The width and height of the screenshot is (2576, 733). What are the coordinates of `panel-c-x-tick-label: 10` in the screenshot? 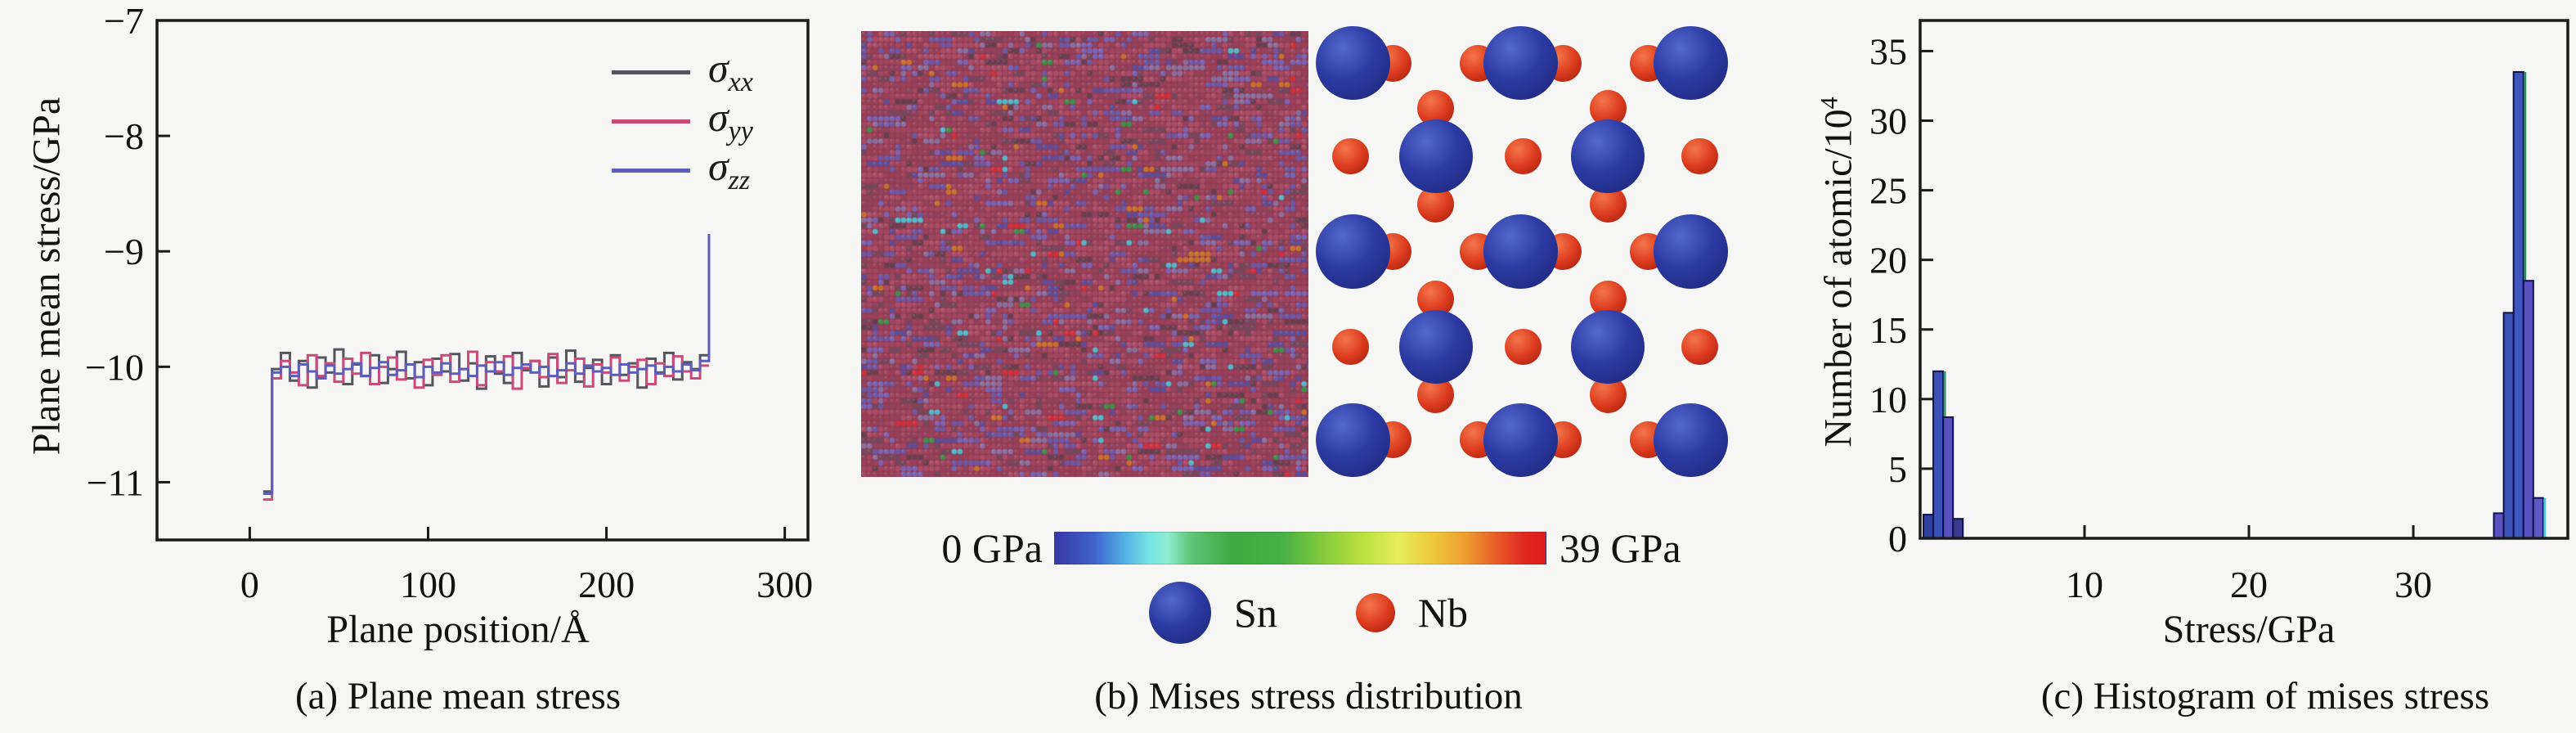 It's located at (2084, 584).